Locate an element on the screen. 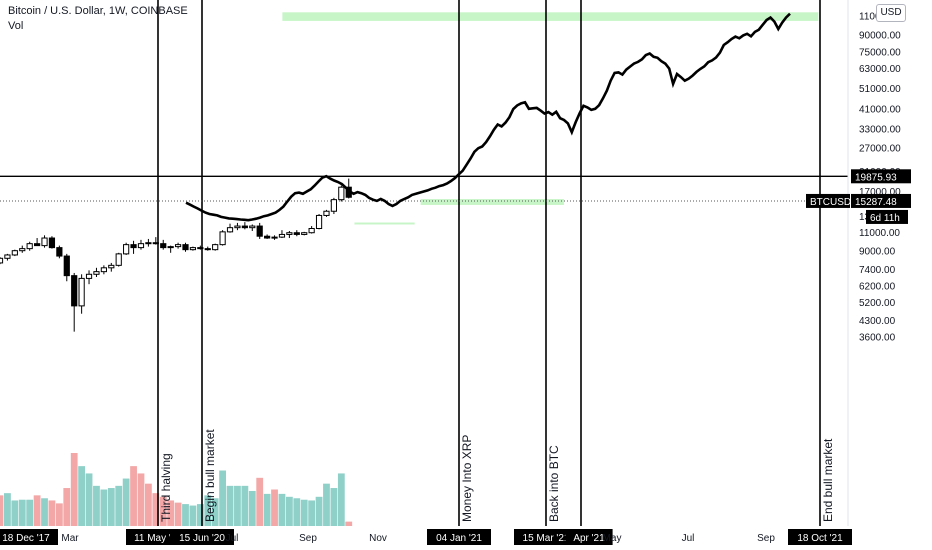  price-label: 6d 11h is located at coordinates (885, 218).